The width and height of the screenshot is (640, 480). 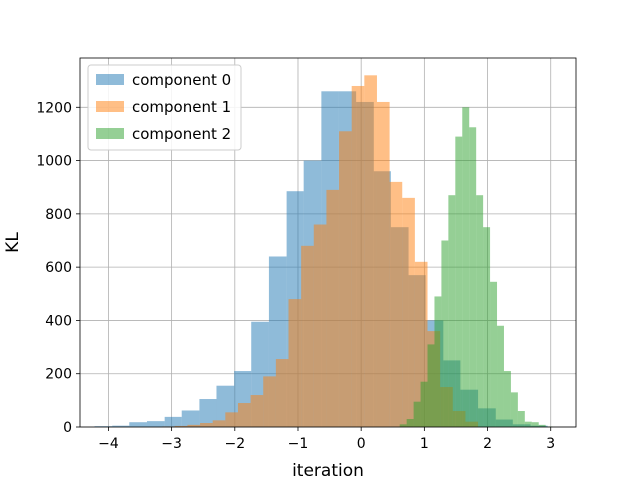 What do you see at coordinates (181, 134) in the screenshot?
I see `legend-label: component 2` at bounding box center [181, 134].